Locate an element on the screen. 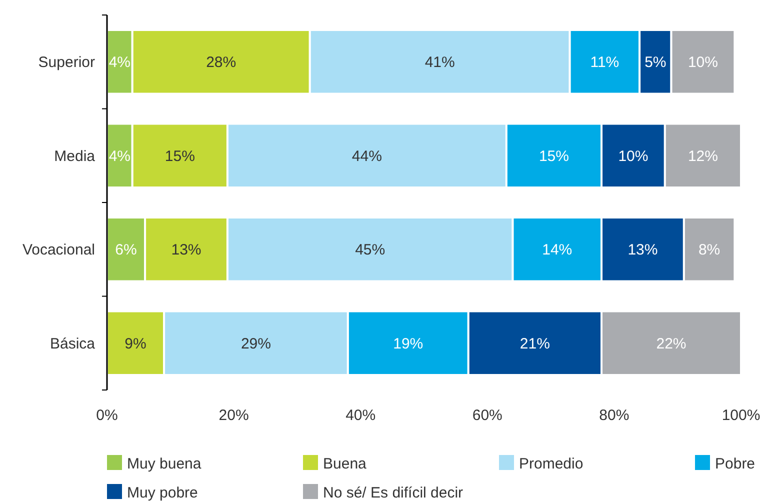 The width and height of the screenshot is (768, 503). legend-label: Promedio is located at coordinates (551, 463).